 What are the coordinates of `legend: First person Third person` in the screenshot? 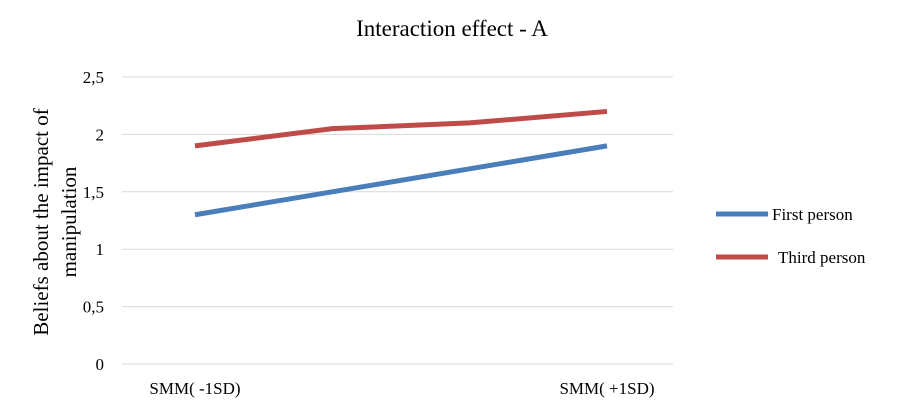 It's located at (791, 236).